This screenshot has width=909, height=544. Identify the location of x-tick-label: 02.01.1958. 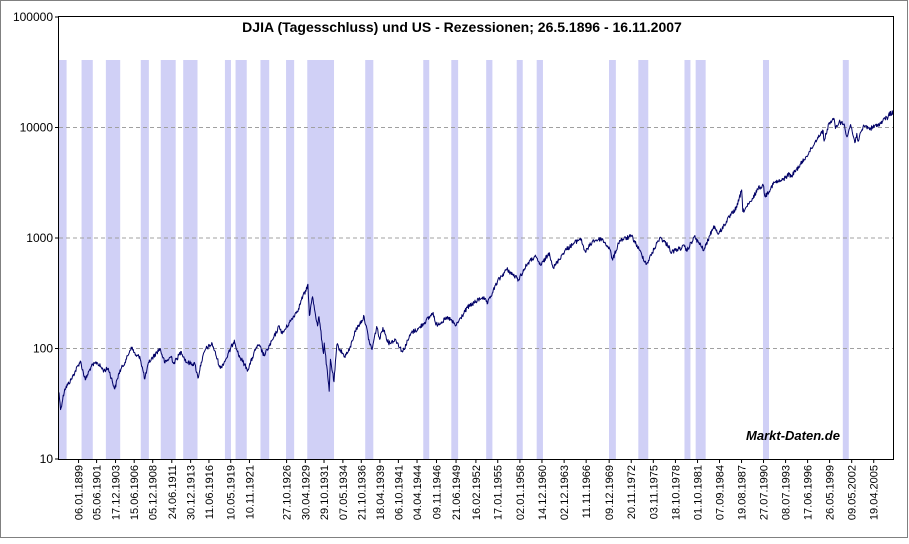
(521, 492).